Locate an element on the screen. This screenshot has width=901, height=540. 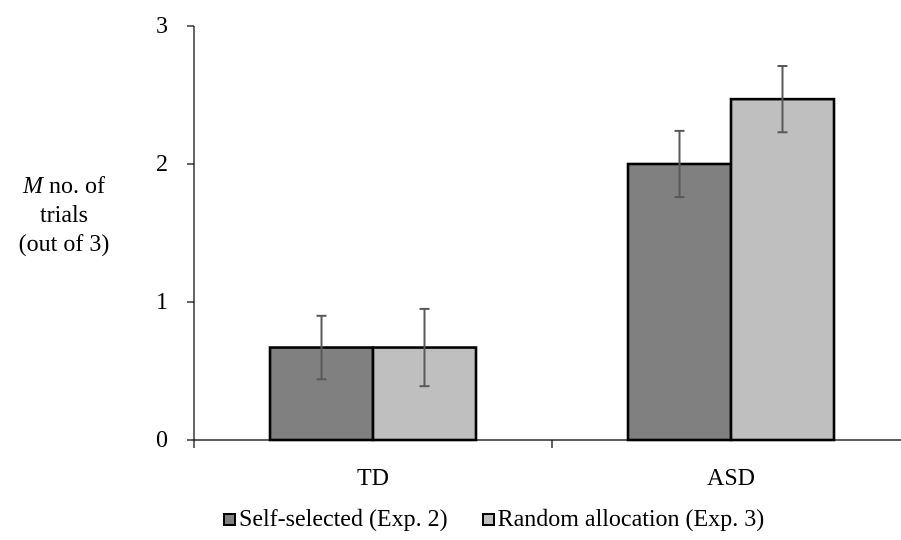
legend-item-random-allocation: Random allocation (Exp. 3) is located at coordinates (623, 519).